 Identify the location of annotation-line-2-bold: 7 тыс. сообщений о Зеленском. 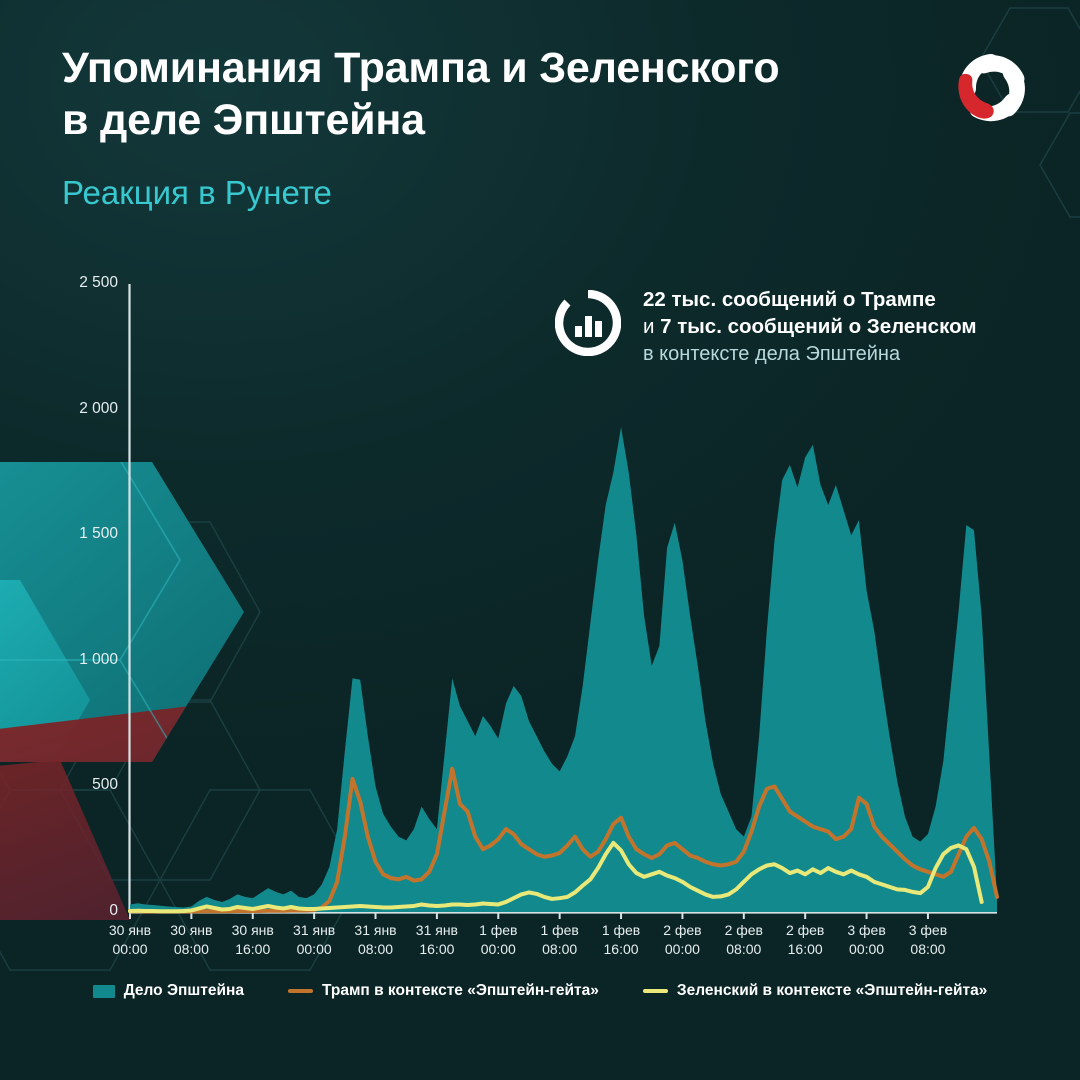
(818, 327).